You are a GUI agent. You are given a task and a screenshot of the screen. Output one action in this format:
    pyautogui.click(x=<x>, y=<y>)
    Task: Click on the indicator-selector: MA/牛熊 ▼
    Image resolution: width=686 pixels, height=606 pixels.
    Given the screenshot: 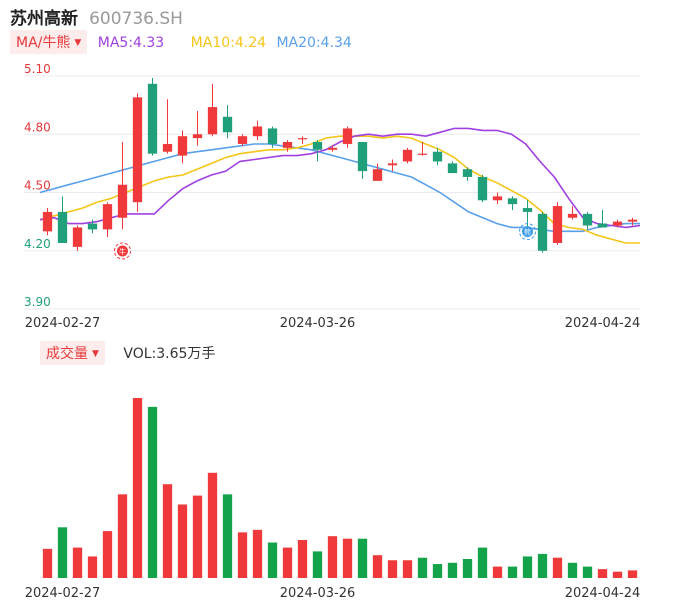 What is the action you would take?
    pyautogui.click(x=49, y=42)
    